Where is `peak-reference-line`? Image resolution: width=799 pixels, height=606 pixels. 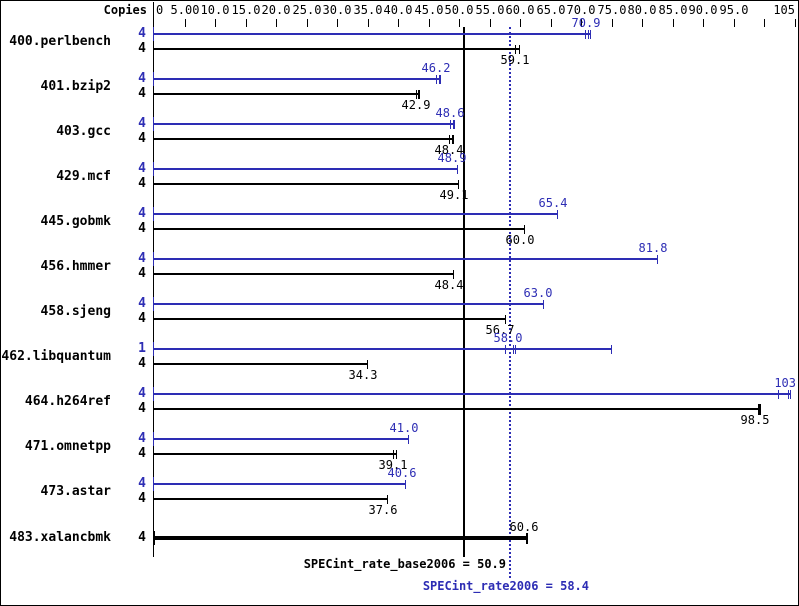 peak-reference-line is located at coordinates (510, 302).